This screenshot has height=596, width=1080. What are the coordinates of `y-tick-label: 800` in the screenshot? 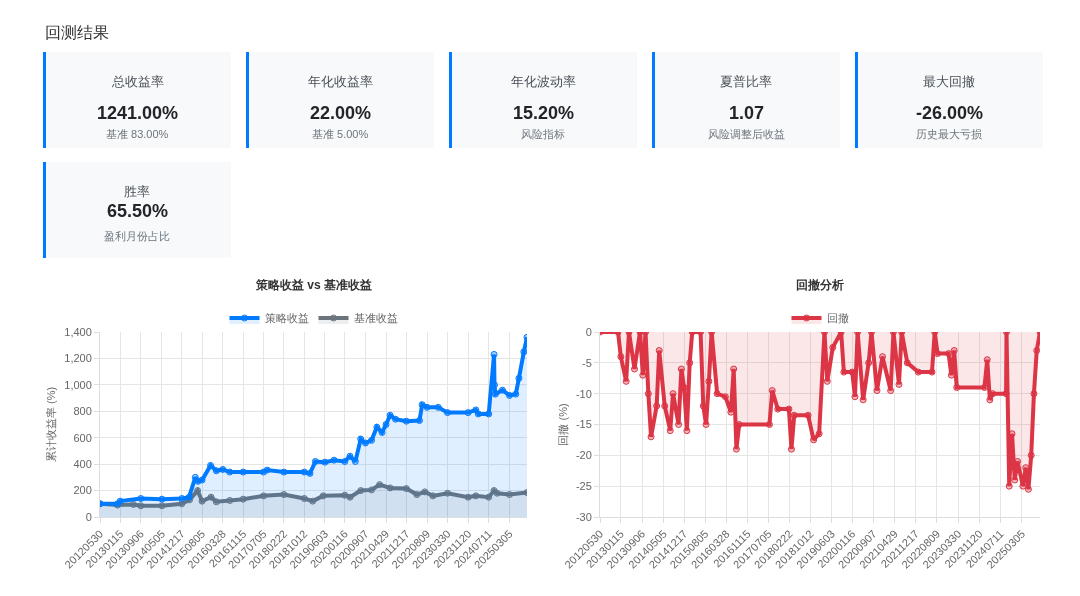 It's located at (82, 411).